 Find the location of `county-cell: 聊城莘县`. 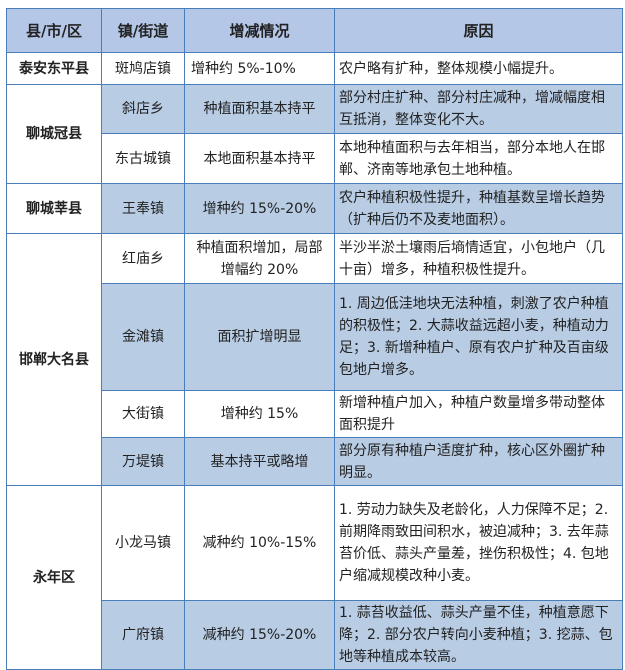

county-cell: 聊城莘县 is located at coordinates (54, 208).